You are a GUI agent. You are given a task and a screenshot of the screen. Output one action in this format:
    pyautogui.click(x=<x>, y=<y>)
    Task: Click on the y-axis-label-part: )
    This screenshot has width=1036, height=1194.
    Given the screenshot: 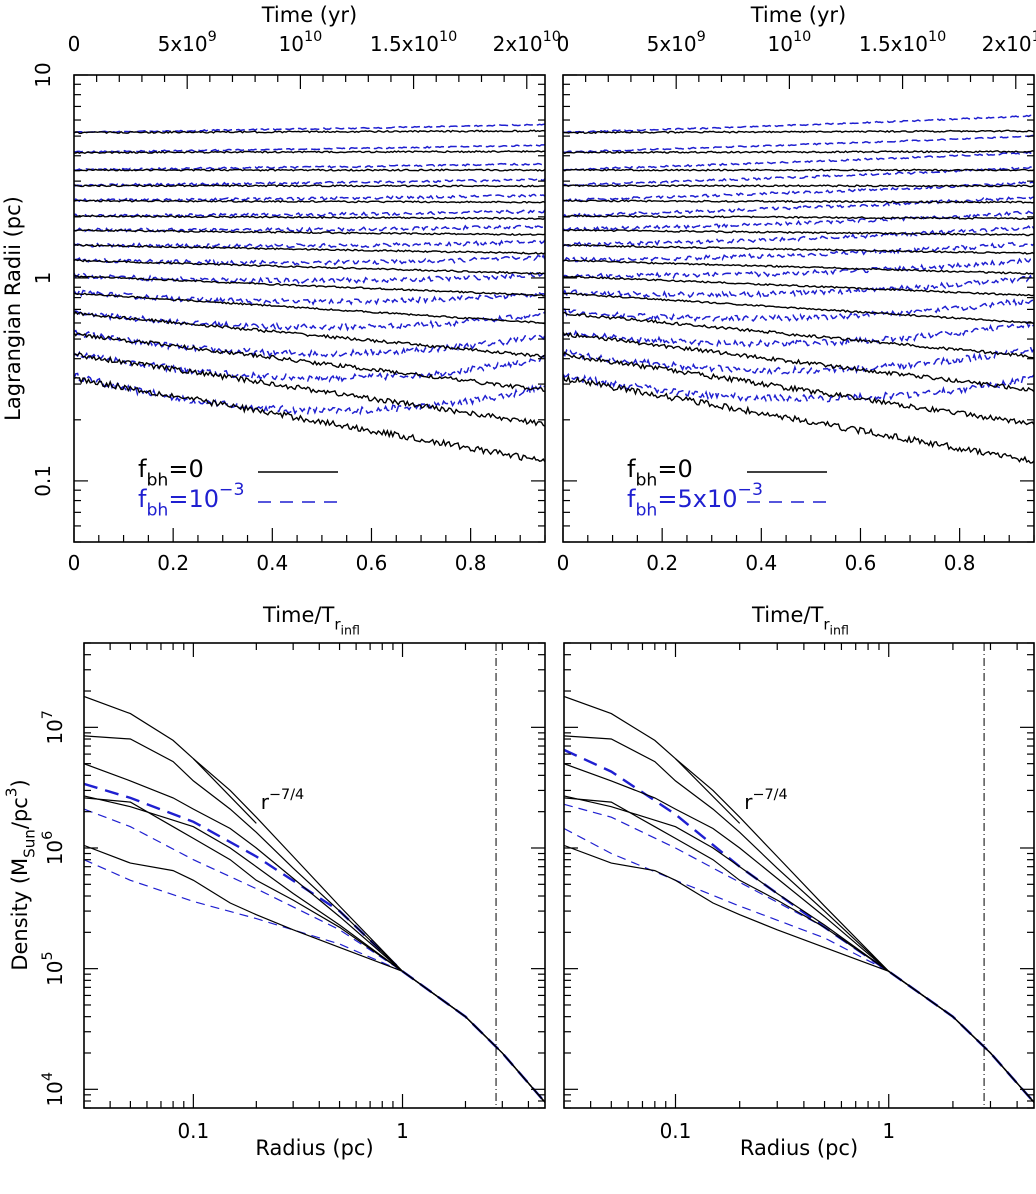 What is the action you would take?
    pyautogui.click(x=20, y=783)
    